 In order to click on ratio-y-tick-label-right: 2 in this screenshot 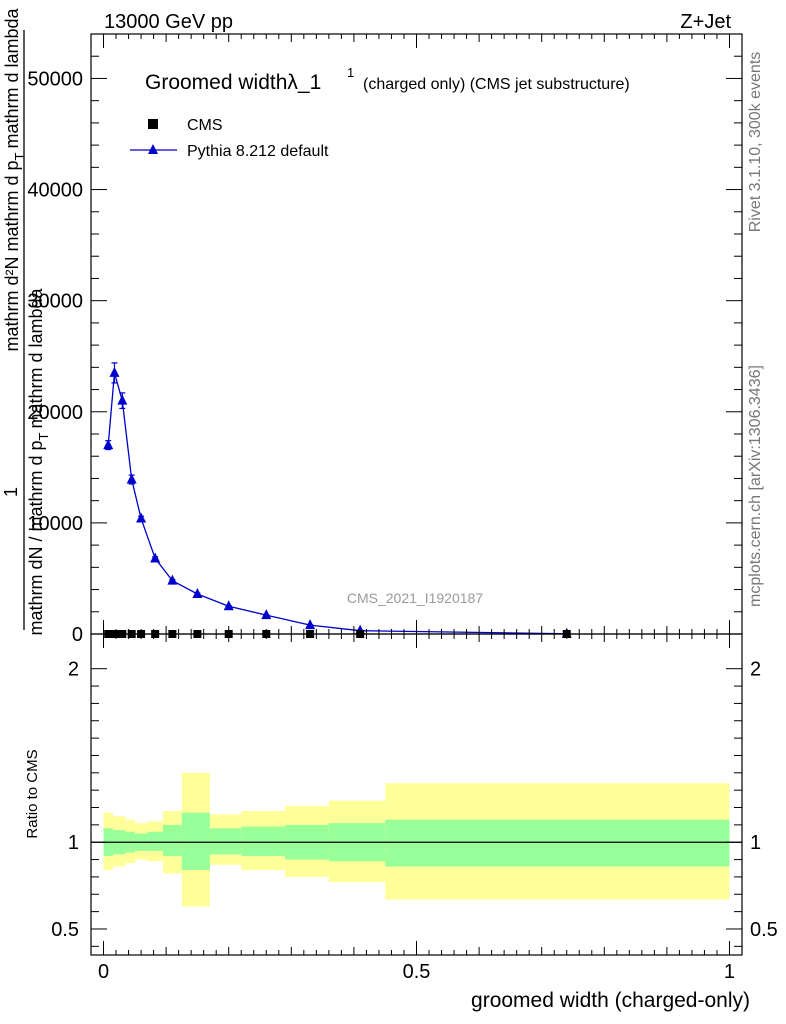, I will do `click(755, 670)`.